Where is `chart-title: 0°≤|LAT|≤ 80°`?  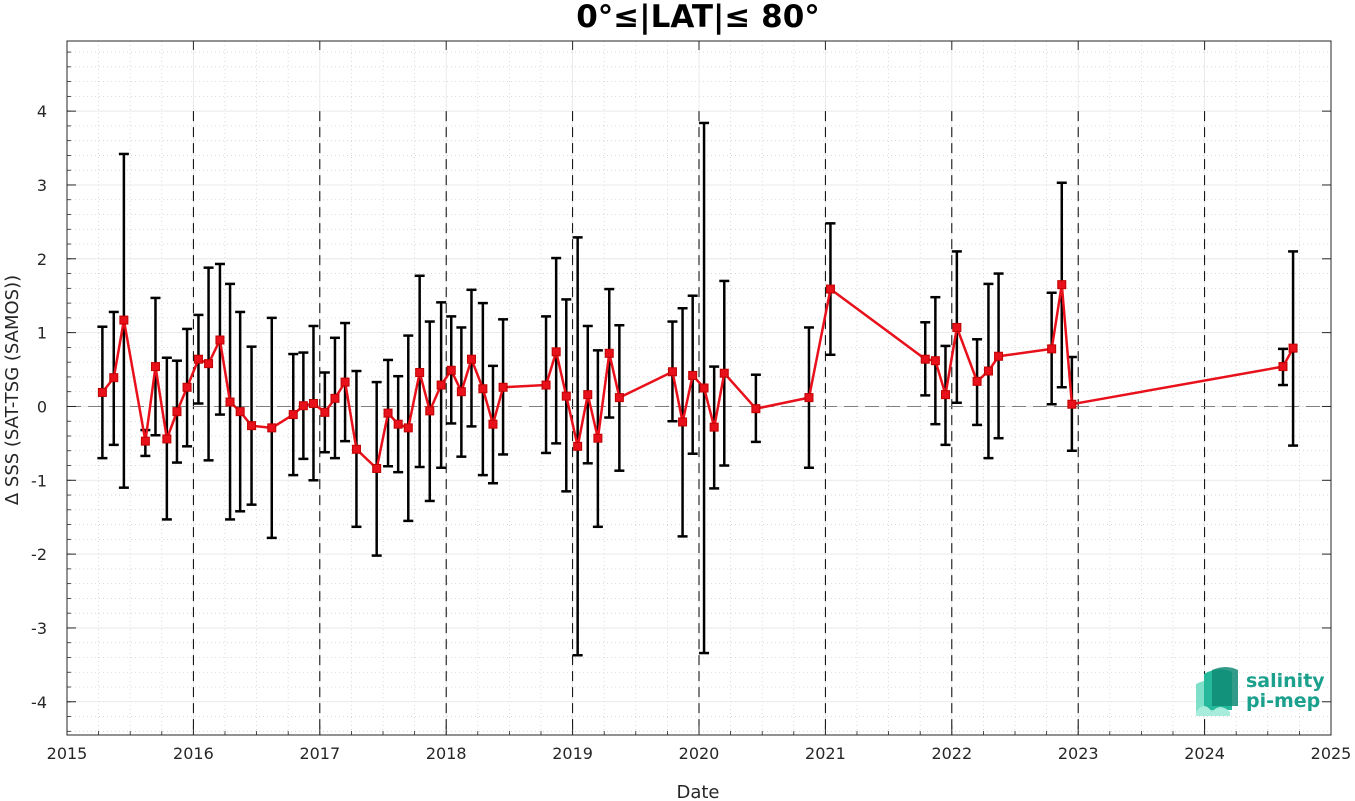 chart-title: 0°≤|LAT|≤ 80° is located at coordinates (698, 17).